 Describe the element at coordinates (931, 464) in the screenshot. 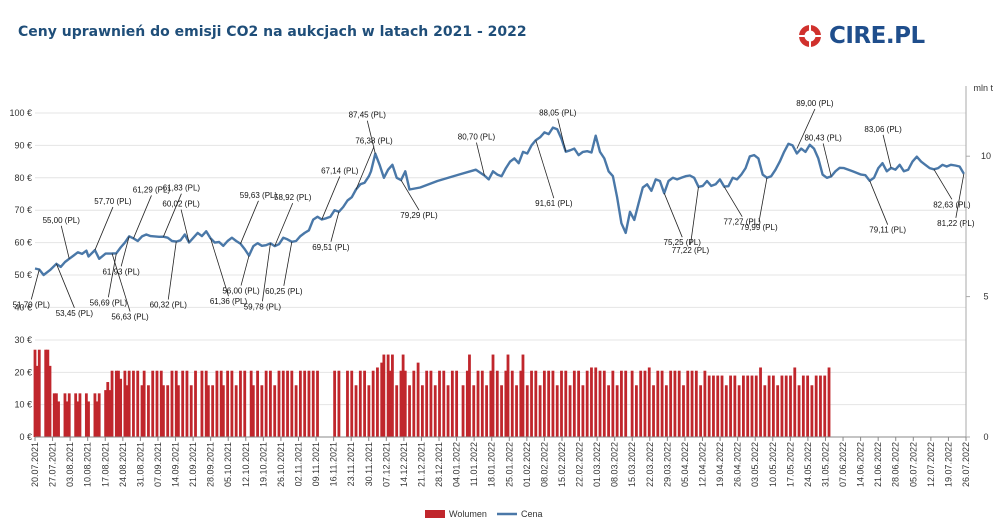

I see `x-tick-label: 12.07.2022` at that location.